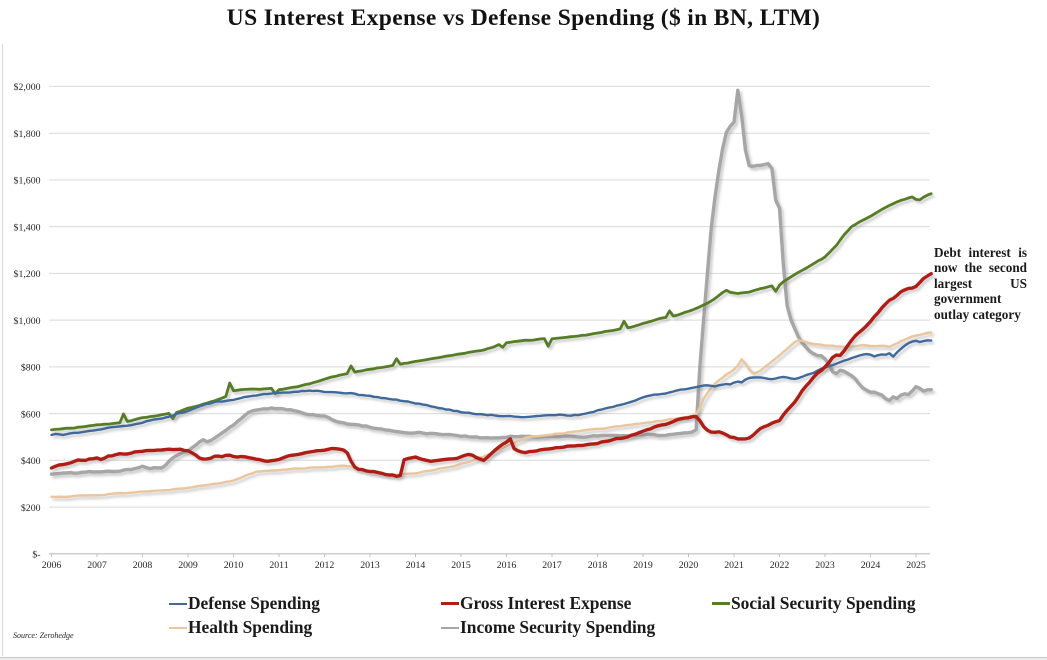 This screenshot has height=660, width=1047. Describe the element at coordinates (97, 565) in the screenshot. I see `svg-text: 2007` at that location.